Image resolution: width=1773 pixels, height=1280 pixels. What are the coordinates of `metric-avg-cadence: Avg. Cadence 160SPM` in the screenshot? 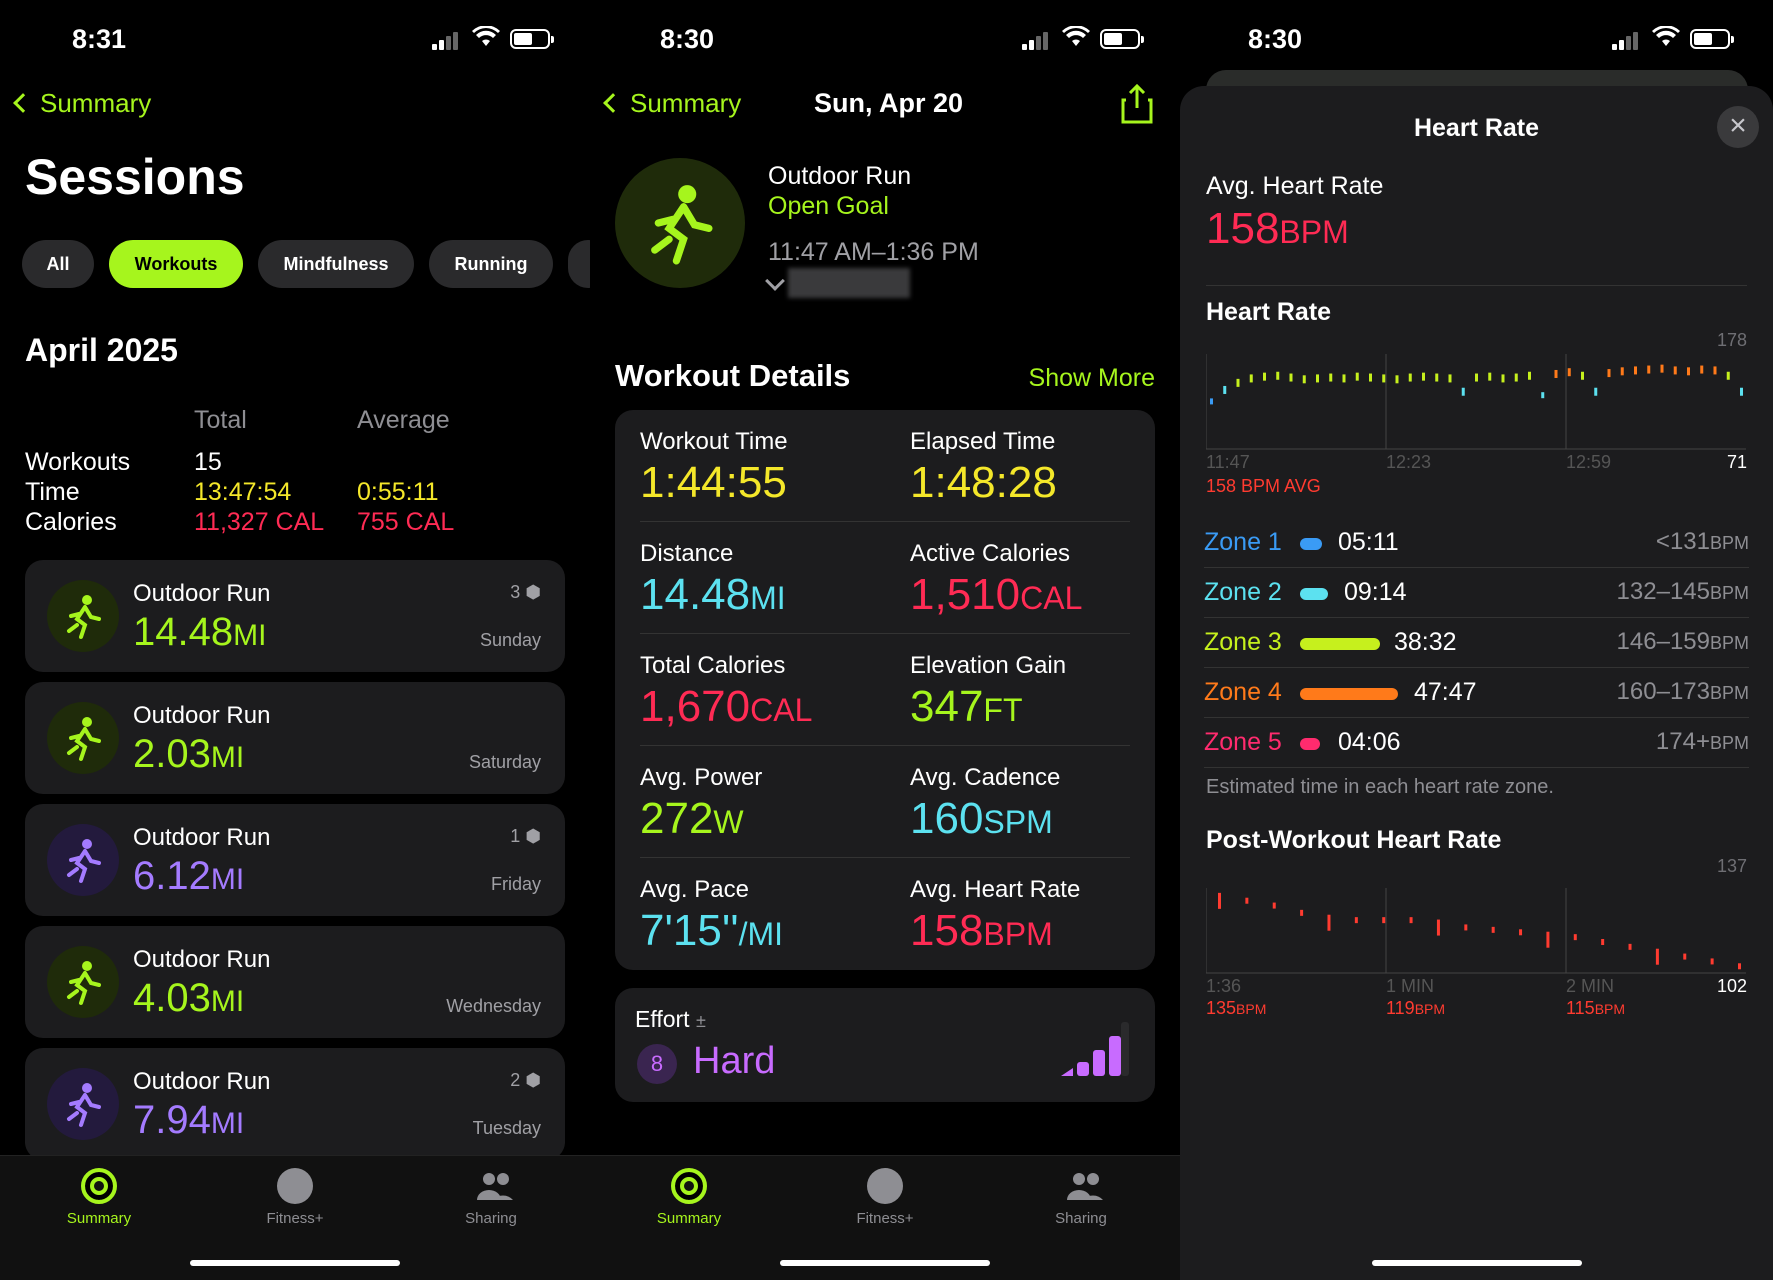 It's located at (985, 803).